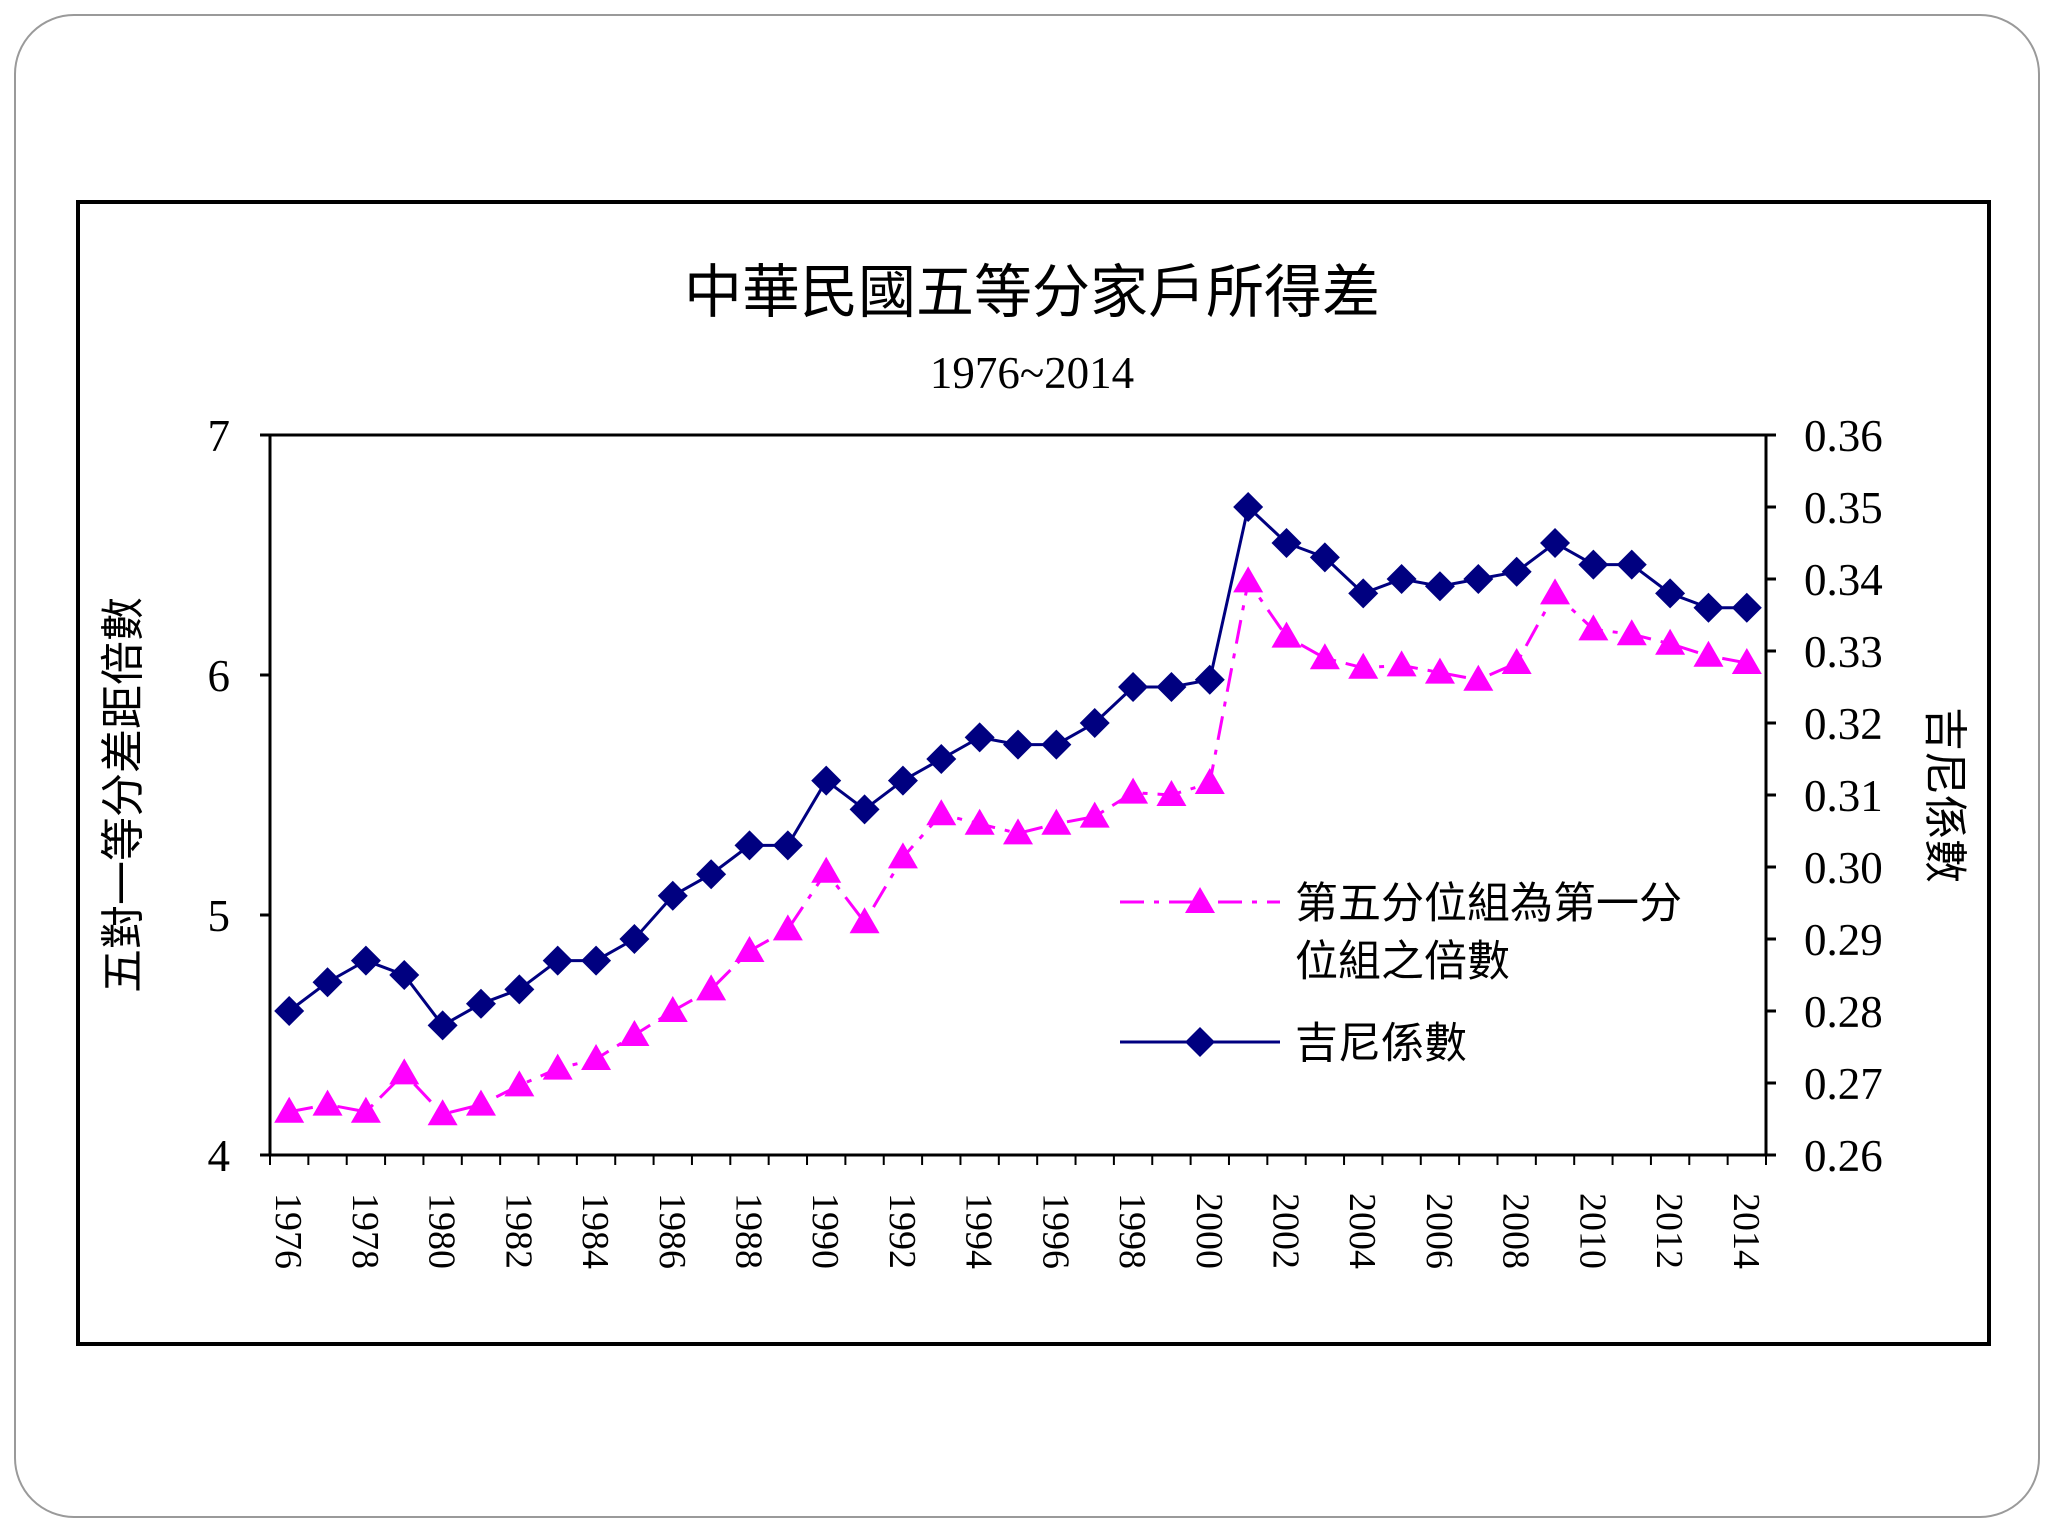 The width and height of the screenshot is (2048, 1536). I want to click on y-right-tick-label: 0.35, so click(1843, 508).